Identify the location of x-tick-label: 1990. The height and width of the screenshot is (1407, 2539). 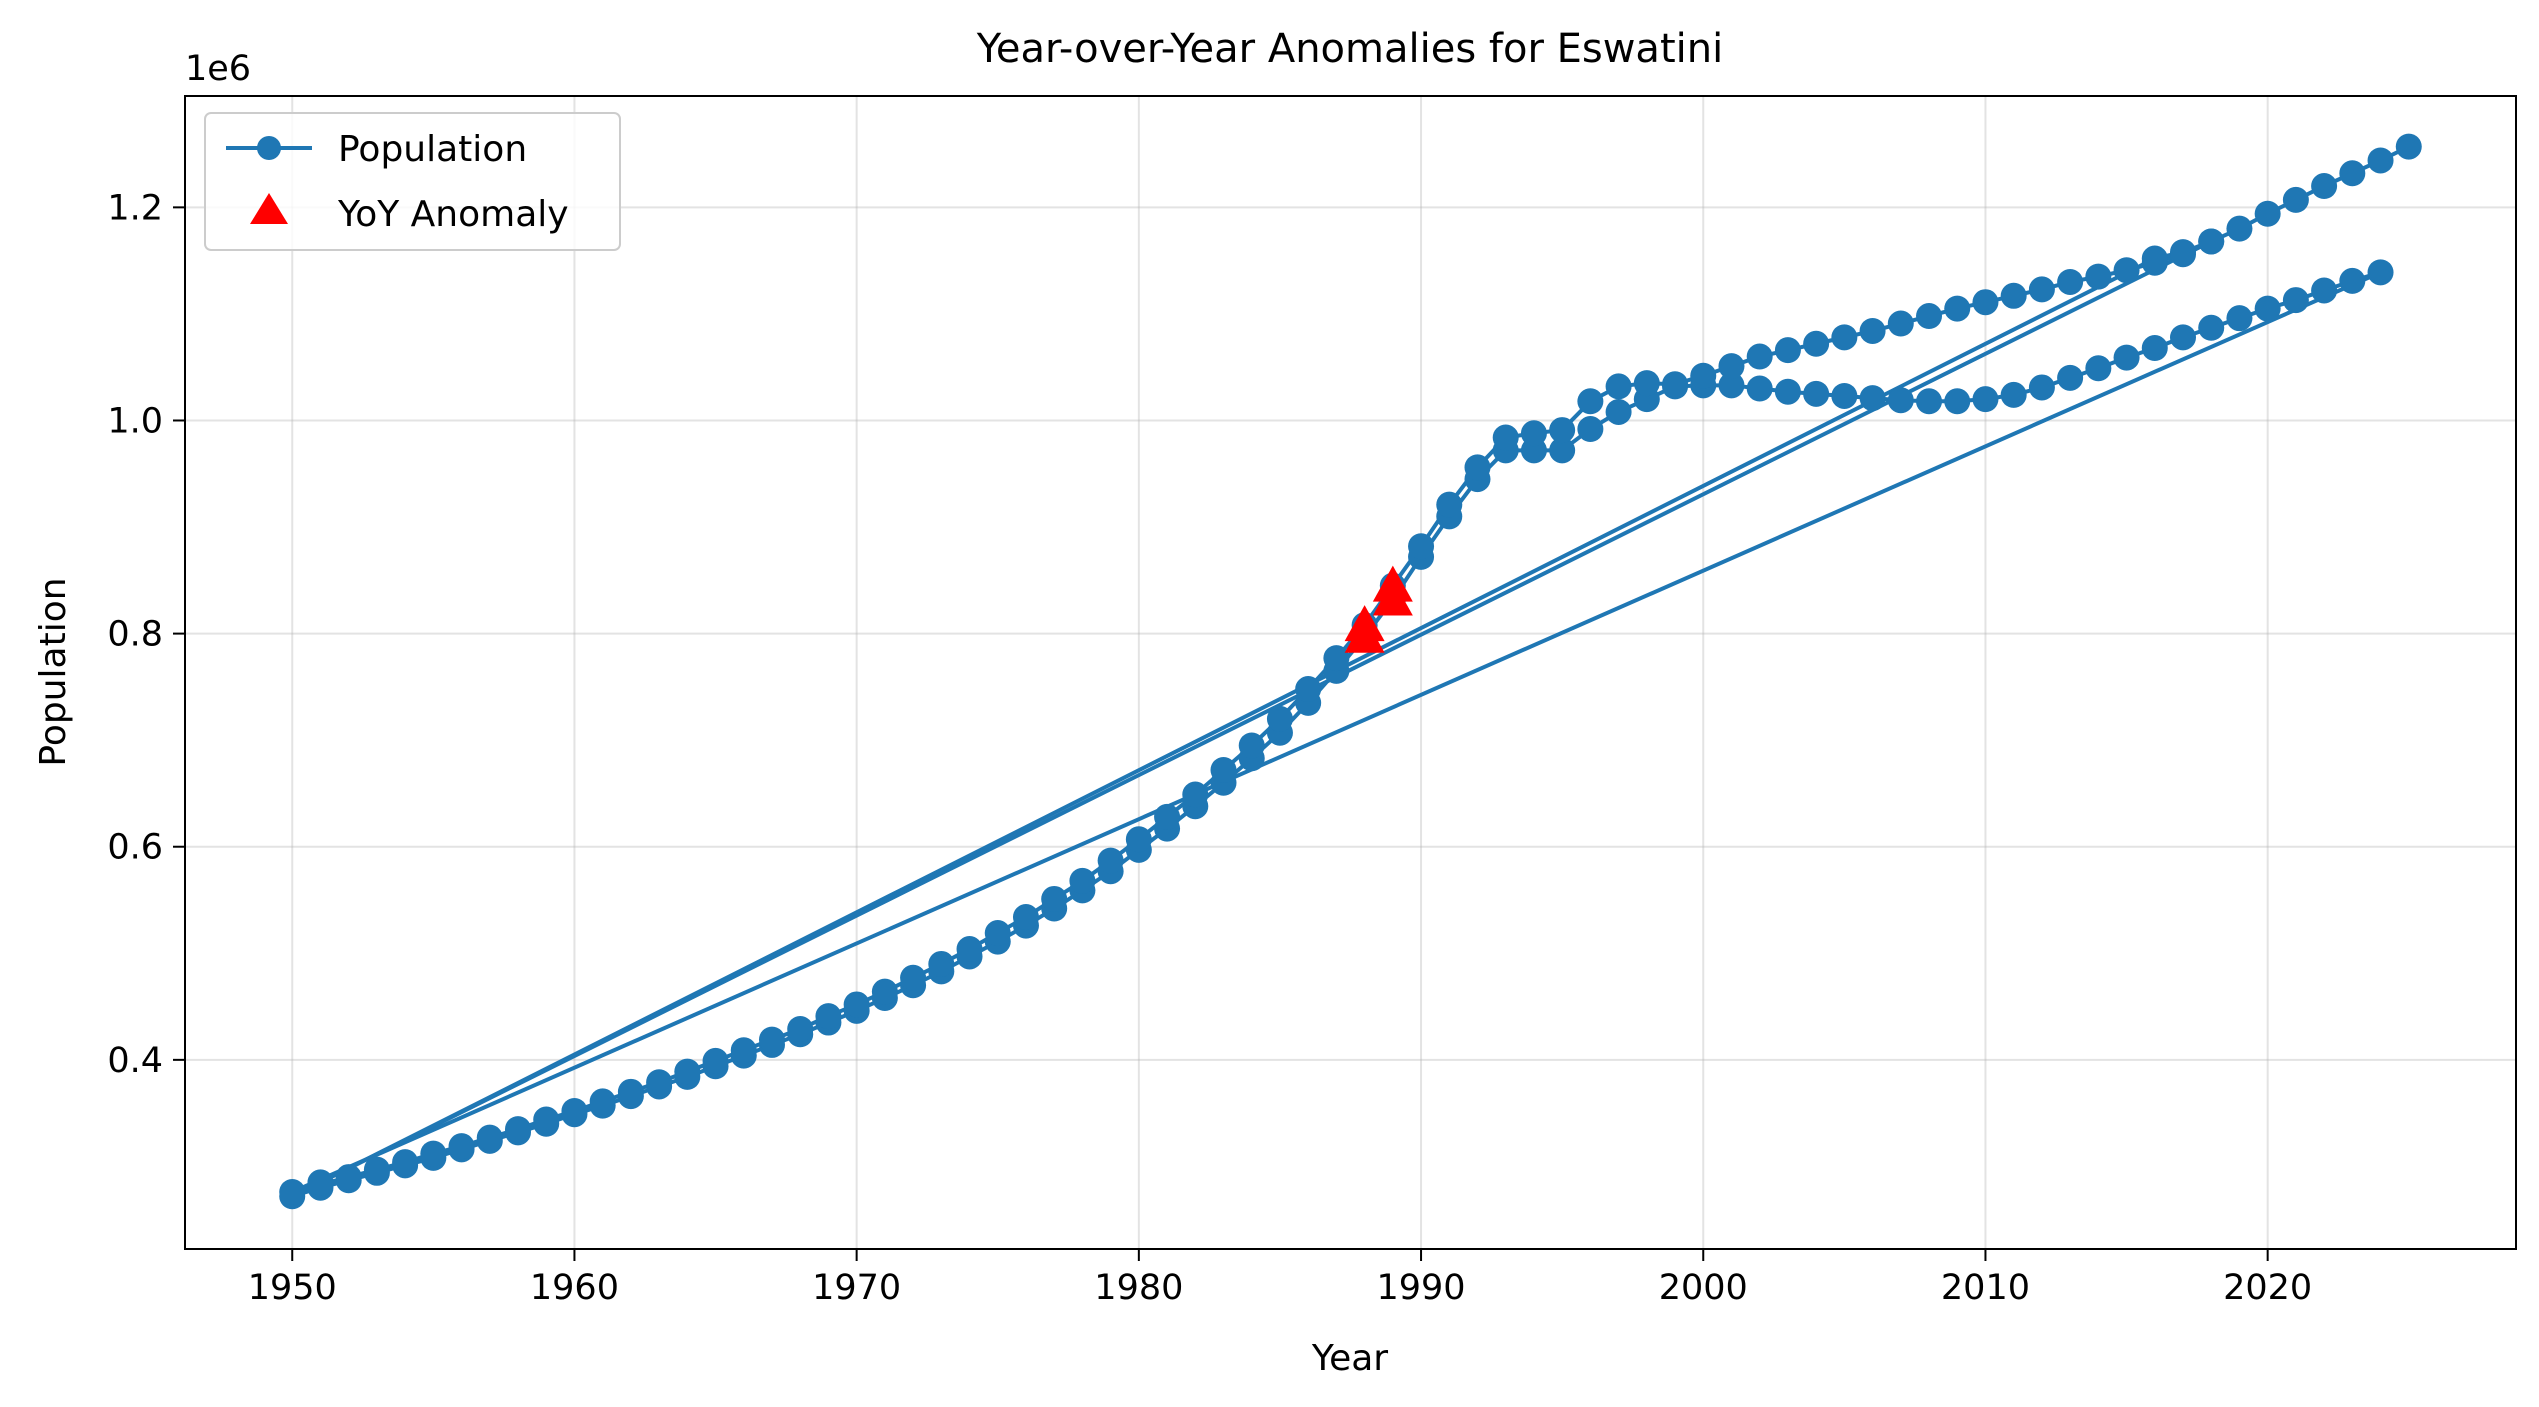
(1421, 1288).